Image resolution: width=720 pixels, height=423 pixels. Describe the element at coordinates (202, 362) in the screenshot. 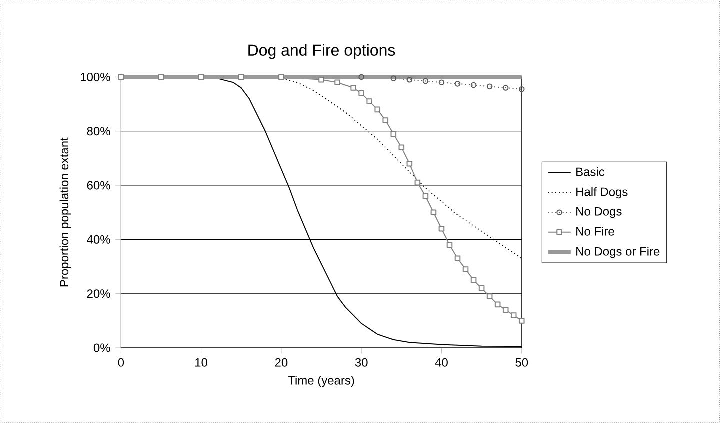

I see `x-tick-label: 10` at that location.